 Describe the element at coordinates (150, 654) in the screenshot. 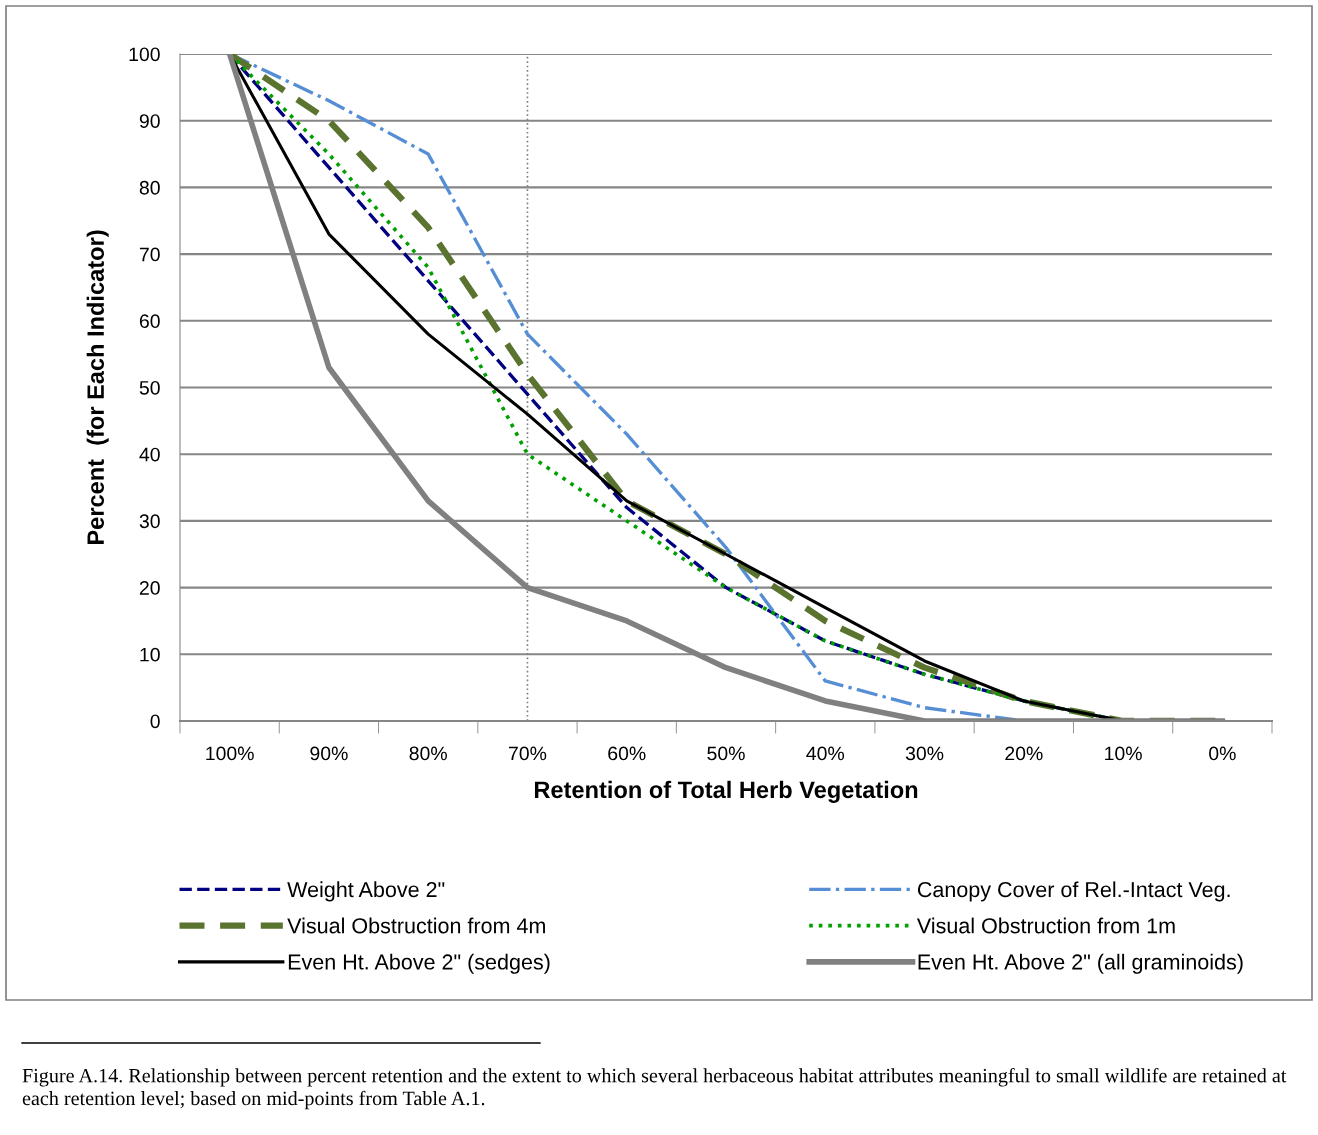

I see `y-tick-label: 10` at that location.